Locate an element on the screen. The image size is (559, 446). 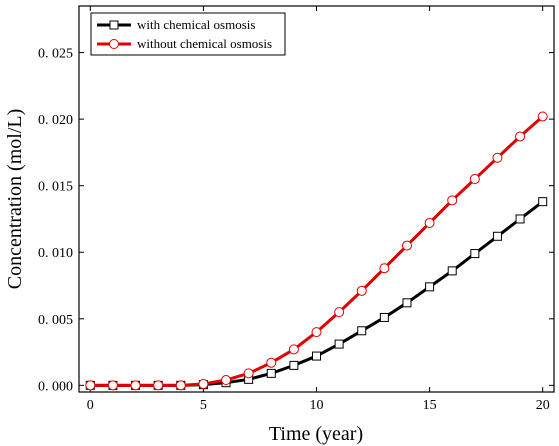
legend-marker-with is located at coordinates (114, 25).